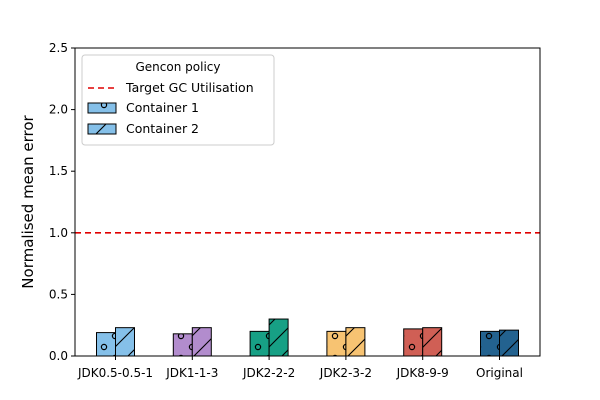  Describe the element at coordinates (178, 67) in the screenshot. I see `legend-title: Gencon policy` at that location.